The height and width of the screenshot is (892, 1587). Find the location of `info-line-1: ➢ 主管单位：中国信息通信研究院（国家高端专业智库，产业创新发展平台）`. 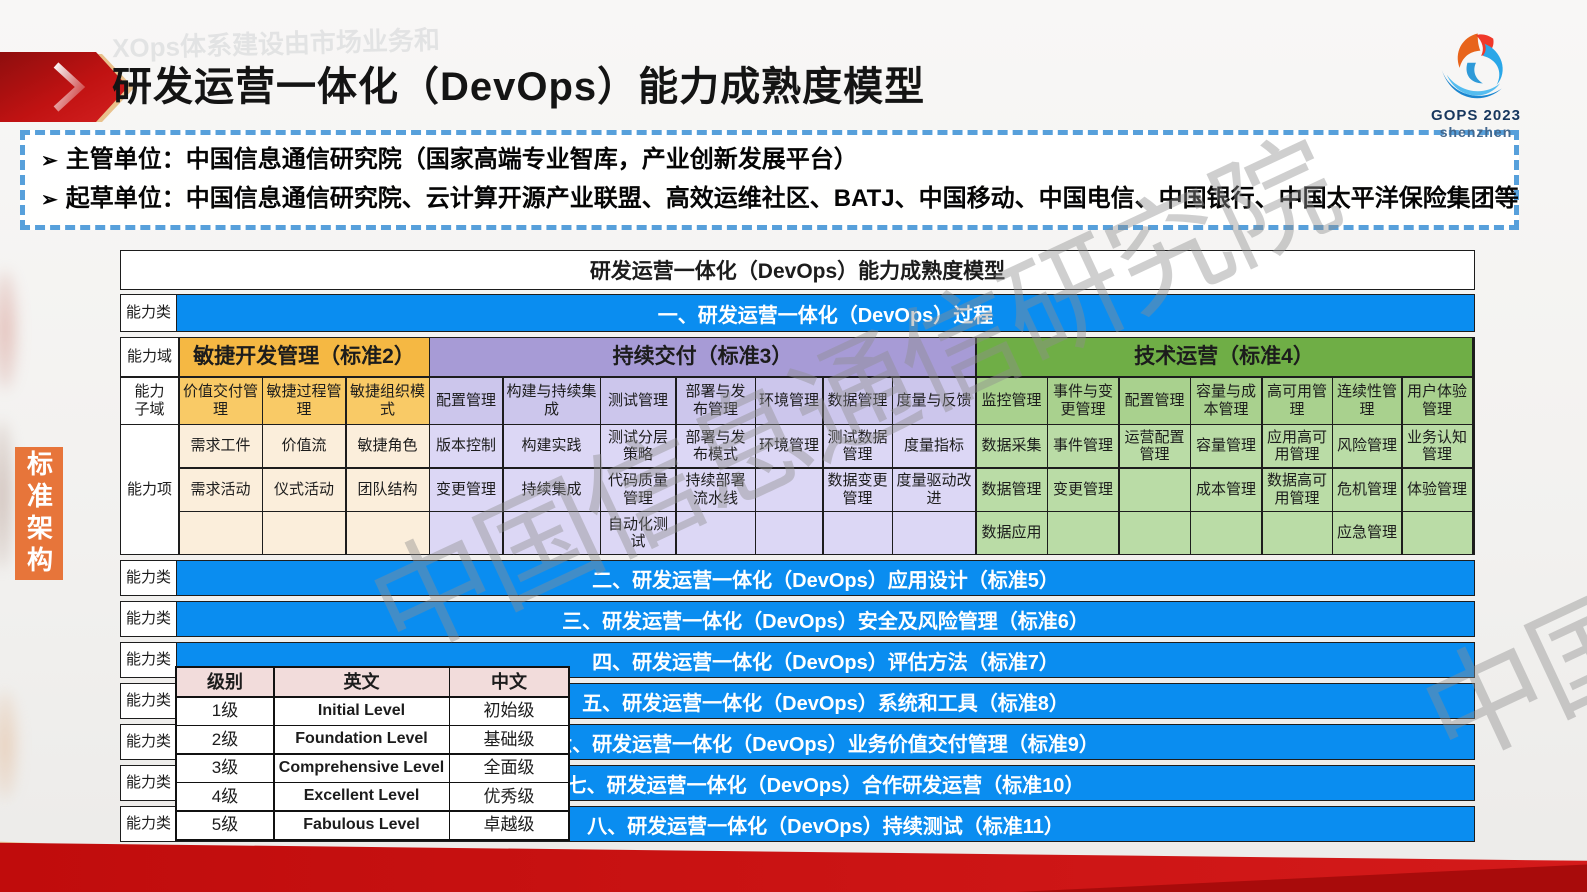

info-line-1: ➢ 主管单位：中国信息通信研究院（国家高端专业智库，产业创新发展平台） is located at coordinates (777, 160).